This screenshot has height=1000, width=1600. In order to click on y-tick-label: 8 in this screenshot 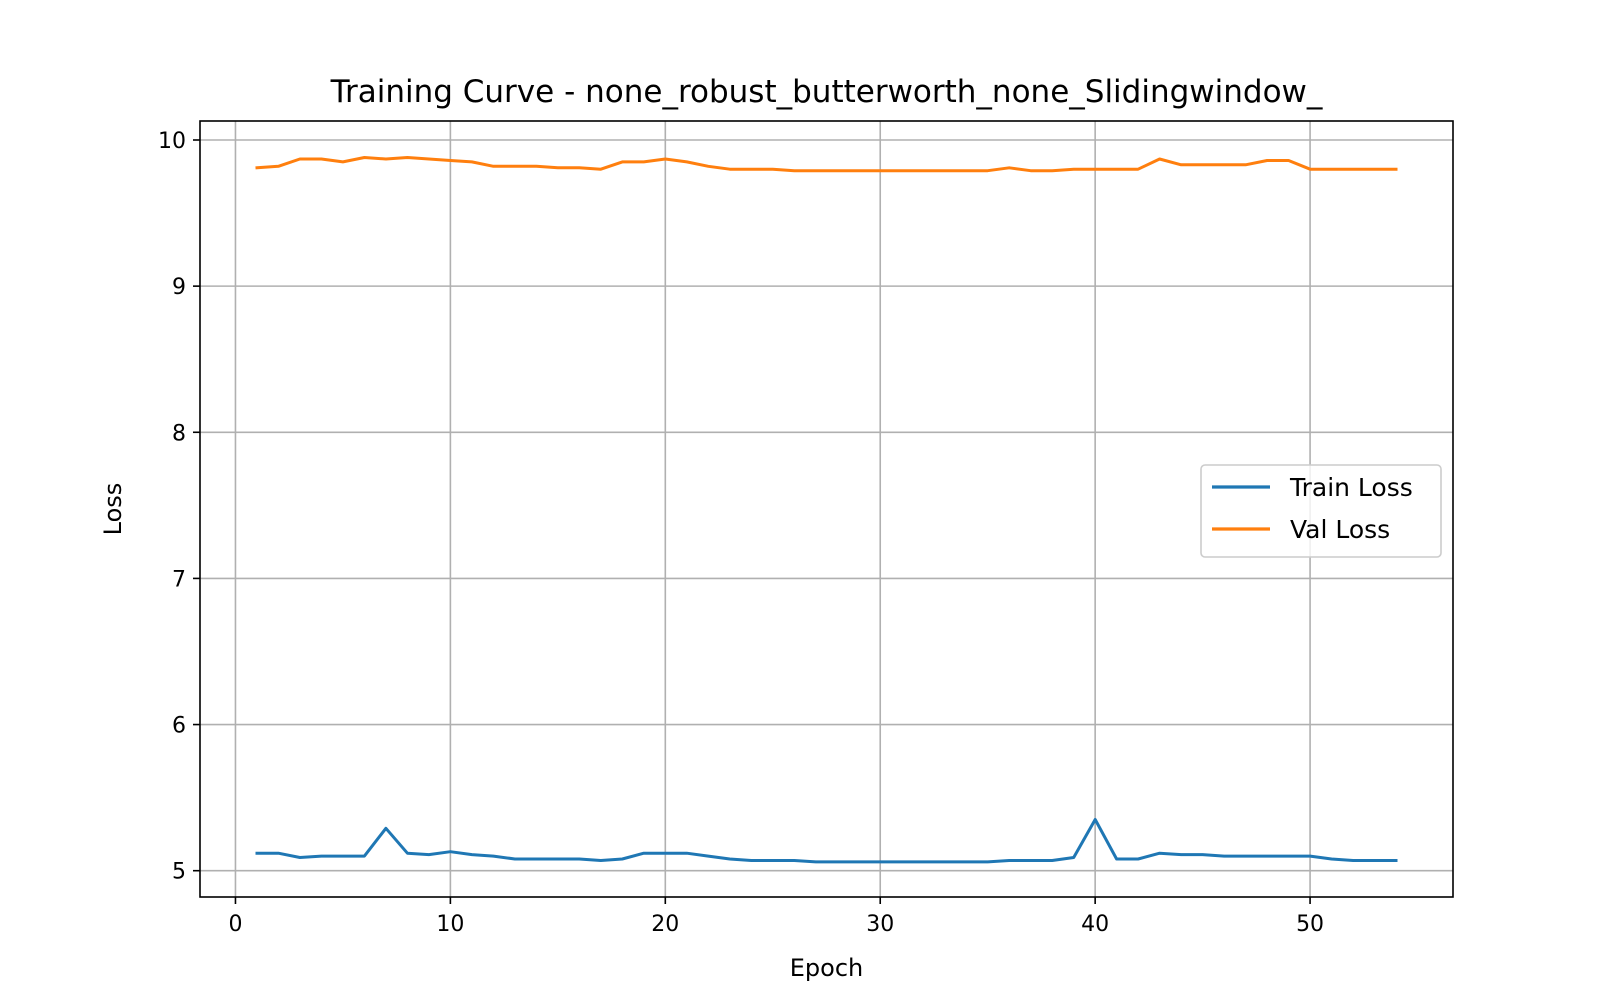, I will do `click(179, 433)`.